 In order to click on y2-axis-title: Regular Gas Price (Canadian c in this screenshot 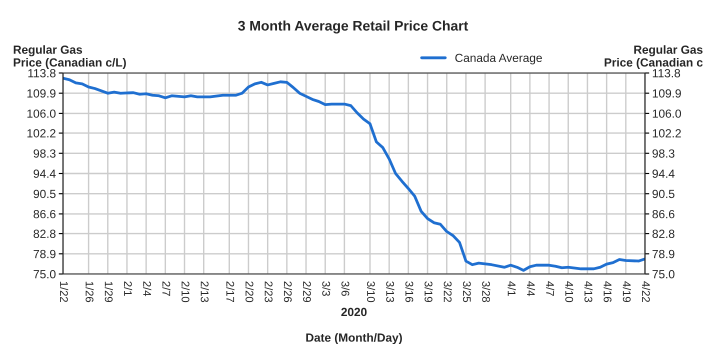, I will do `click(653, 57)`.